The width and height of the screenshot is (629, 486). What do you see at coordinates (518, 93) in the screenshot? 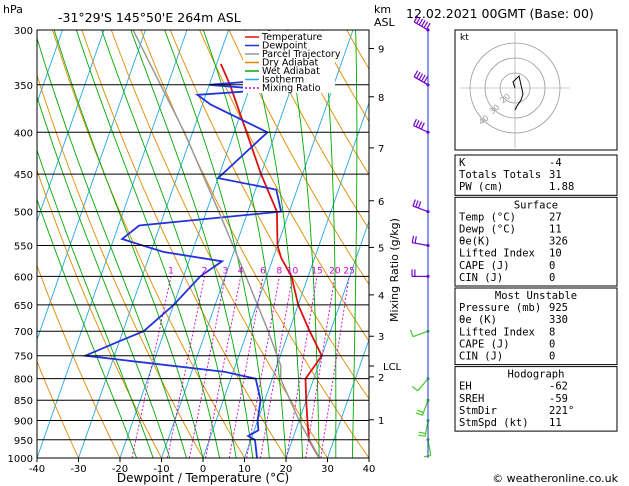
I see `hodograph-trace` at bounding box center [518, 93].